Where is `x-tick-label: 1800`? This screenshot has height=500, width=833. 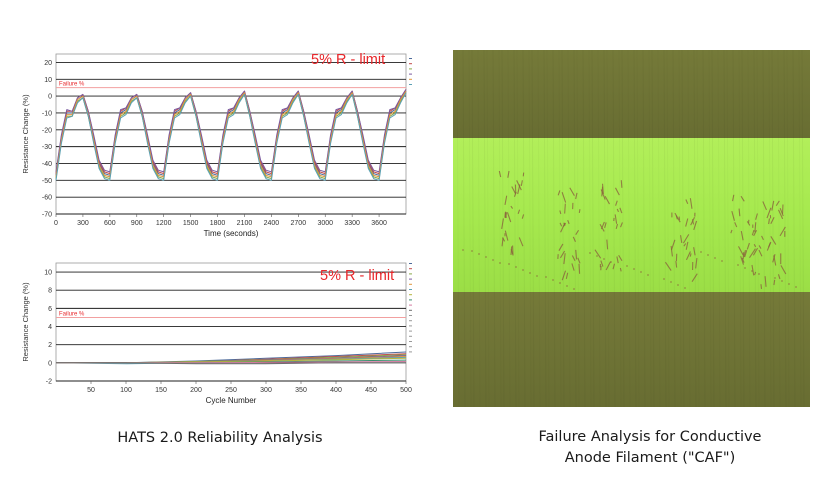 x-tick-label: 1800 is located at coordinates (218, 223).